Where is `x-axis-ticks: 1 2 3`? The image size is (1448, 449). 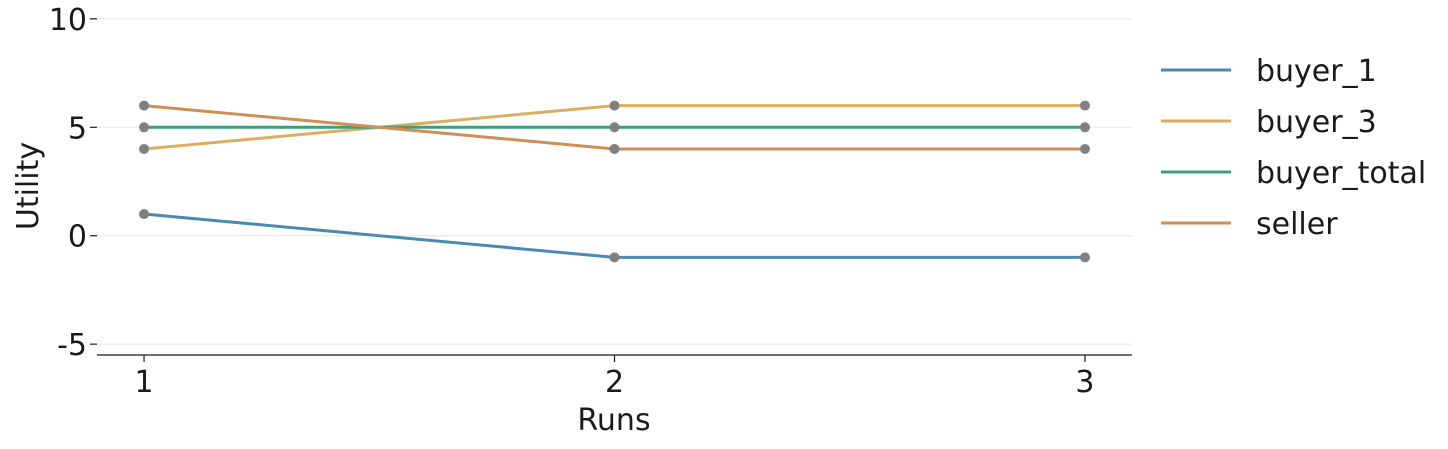
x-axis-ticks: 1 2 3 is located at coordinates (614, 377).